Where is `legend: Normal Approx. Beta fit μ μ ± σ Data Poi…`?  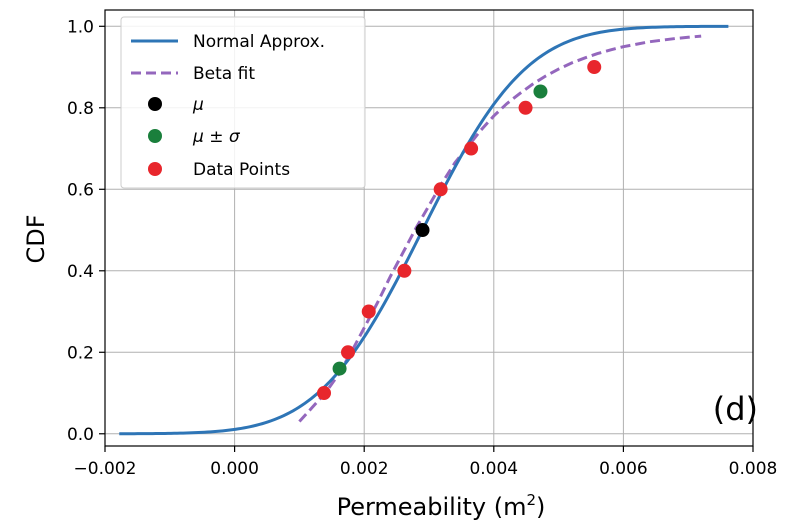 legend: Normal Approx. Beta fit μ μ ± σ Data Poi… is located at coordinates (243, 102).